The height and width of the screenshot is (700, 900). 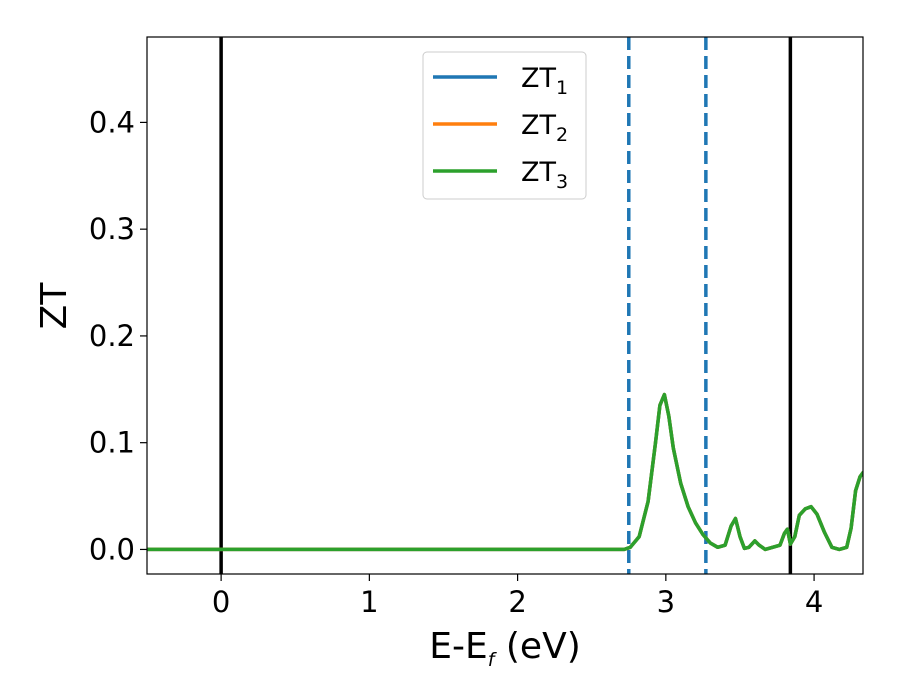 I want to click on legend-label-zt2: ZT2, so click(x=544, y=128).